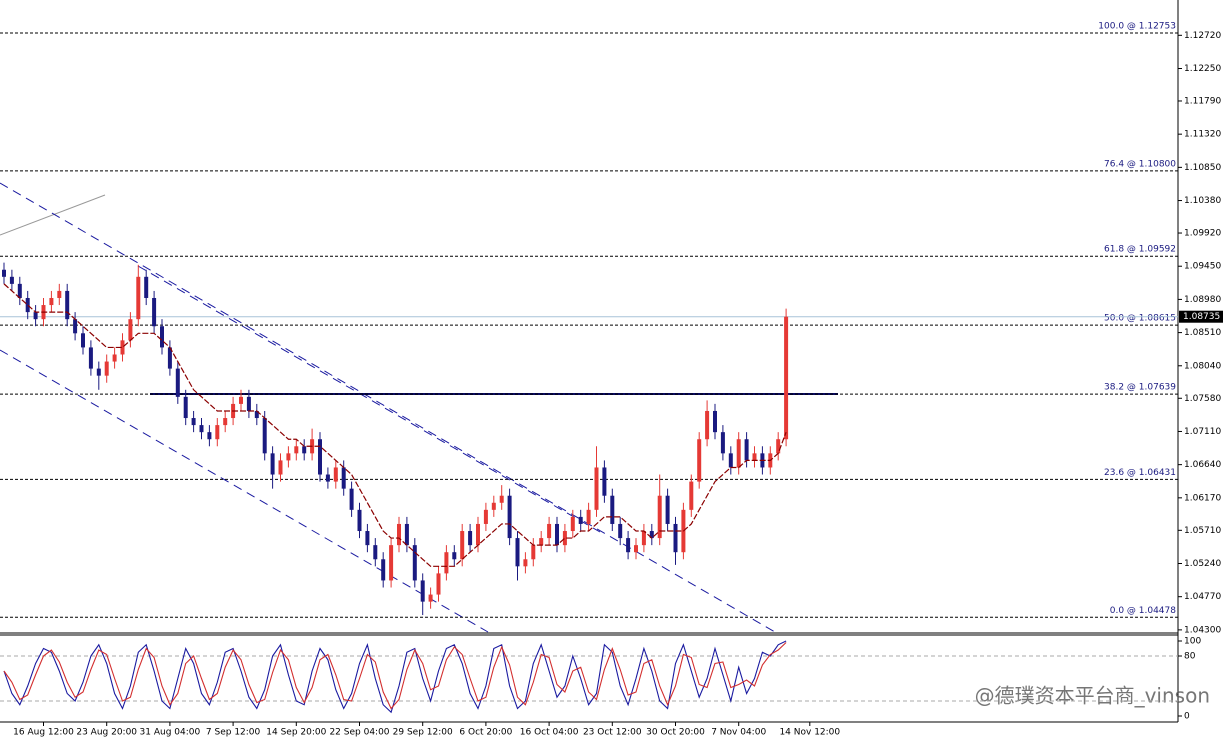 This screenshot has width=1224, height=743. Describe the element at coordinates (1137, 26) in the screenshot. I see `fib-label: 100.0 @ 1.12753` at that location.